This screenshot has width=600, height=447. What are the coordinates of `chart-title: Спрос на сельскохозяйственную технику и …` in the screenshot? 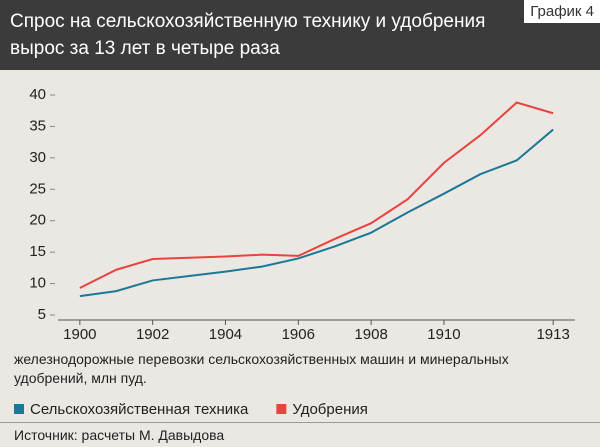 It's located at (248, 35).